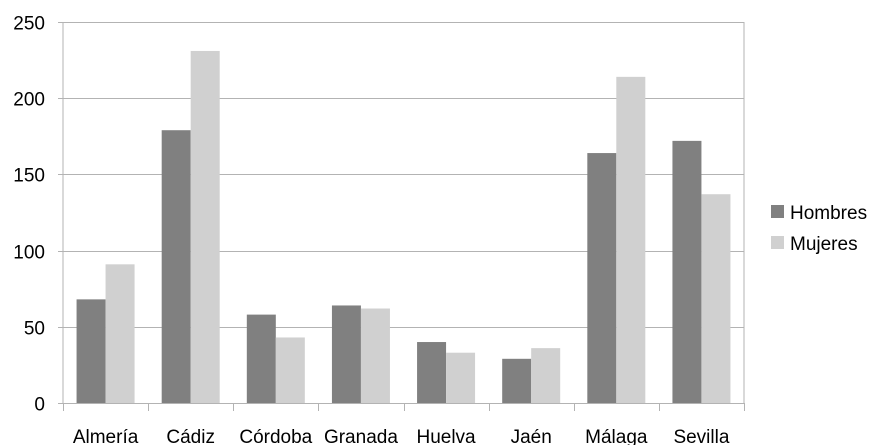  I want to click on y-tick-label: 100, so click(29, 253).